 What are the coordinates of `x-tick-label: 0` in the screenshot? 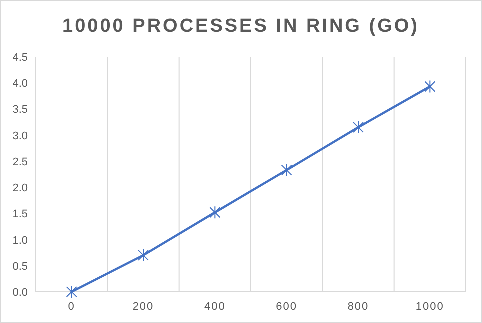 It's located at (72, 307).